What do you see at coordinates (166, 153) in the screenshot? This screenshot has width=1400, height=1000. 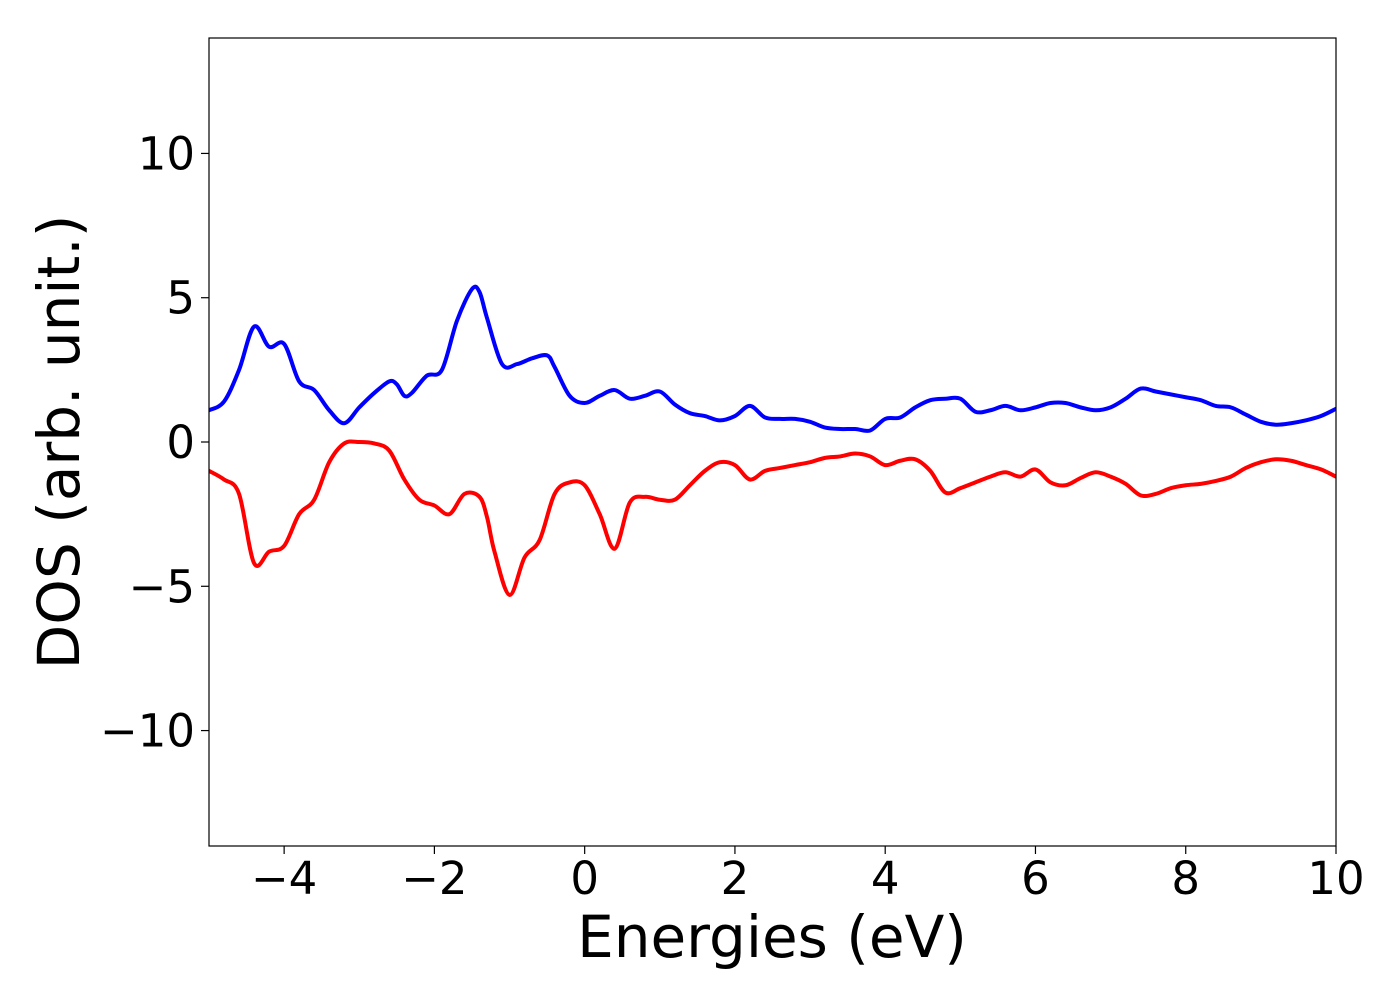 I see `y-tick-label: 10` at bounding box center [166, 153].